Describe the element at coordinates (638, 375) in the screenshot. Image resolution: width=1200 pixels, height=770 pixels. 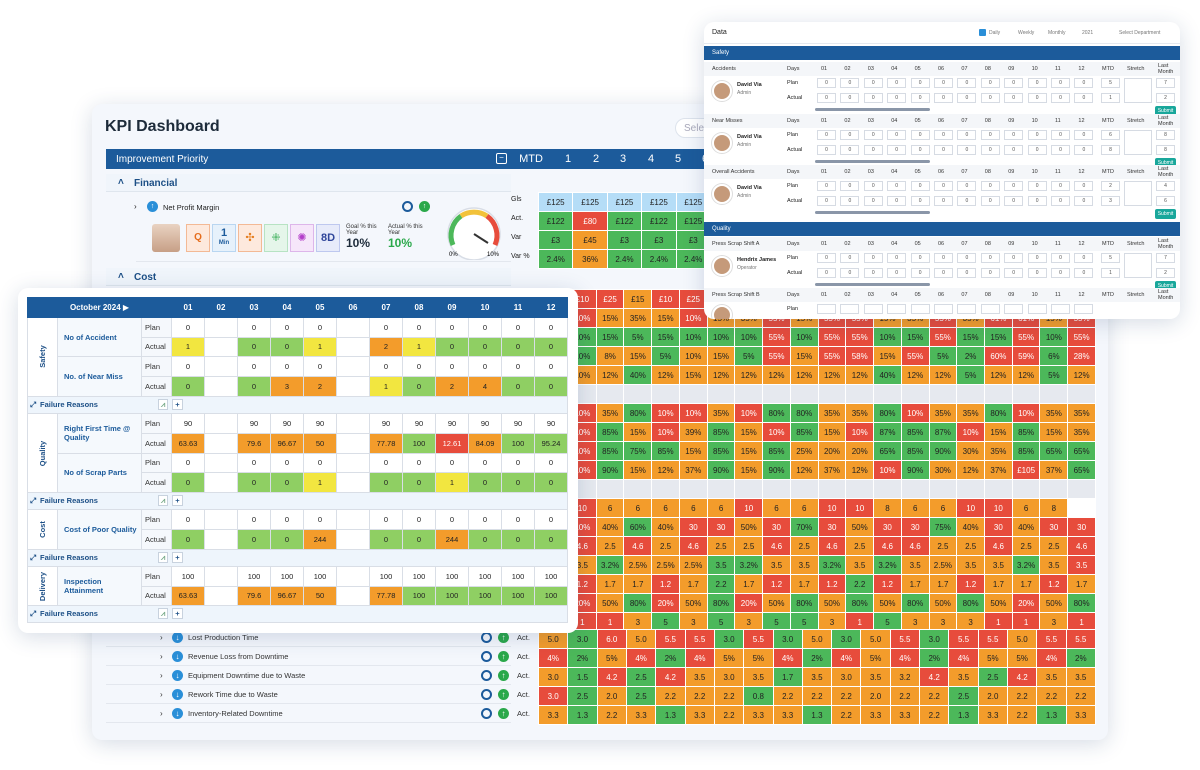
I see `heatmap-cell: 40%` at that location.